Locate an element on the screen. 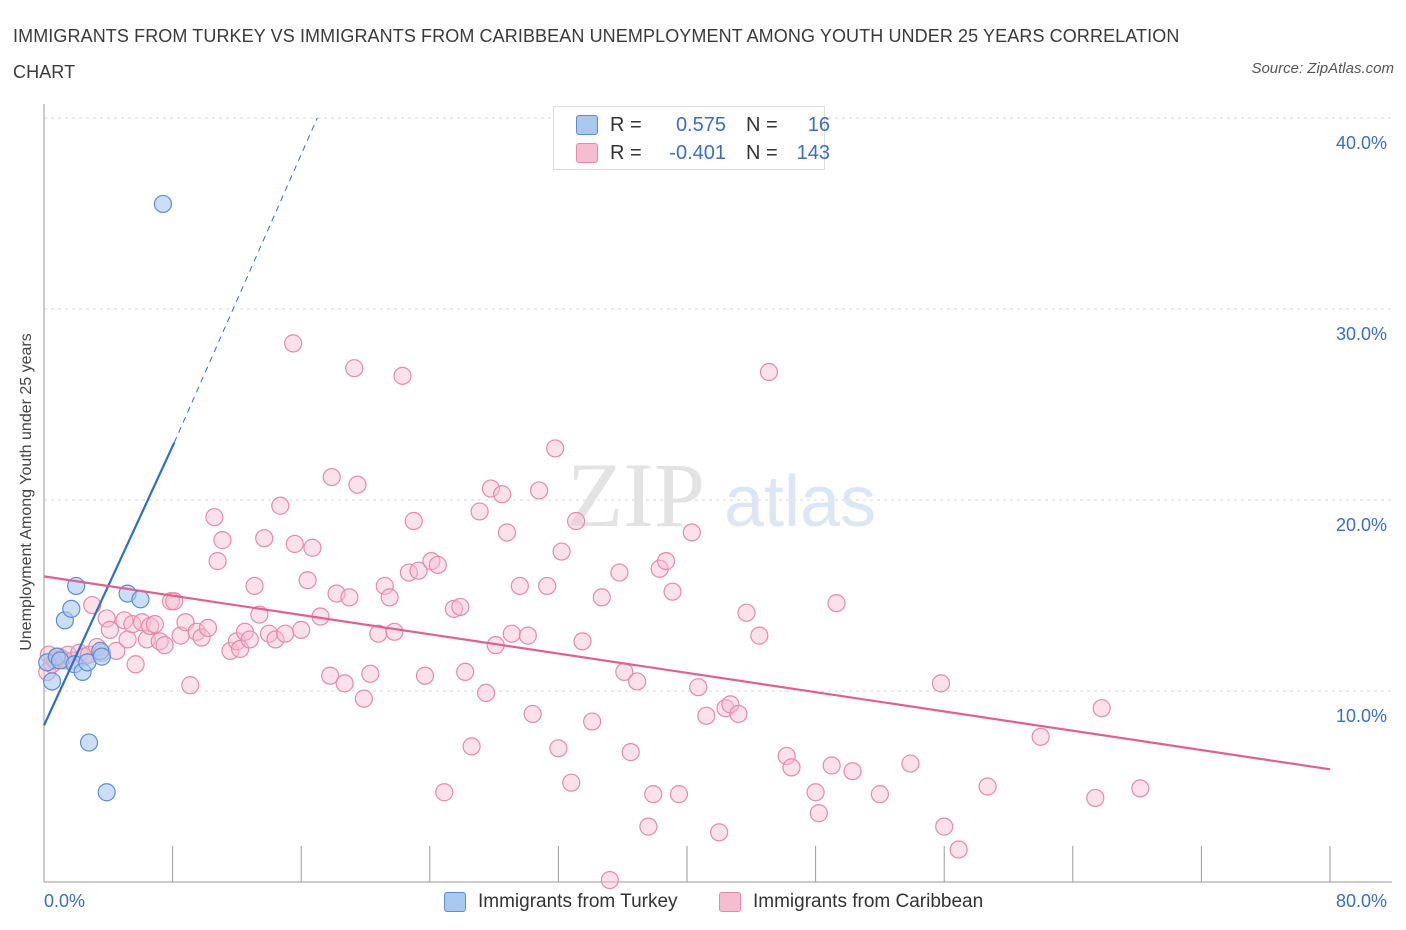 The height and width of the screenshot is (930, 1406). turkey-trend-extension is located at coordinates (245, 280).